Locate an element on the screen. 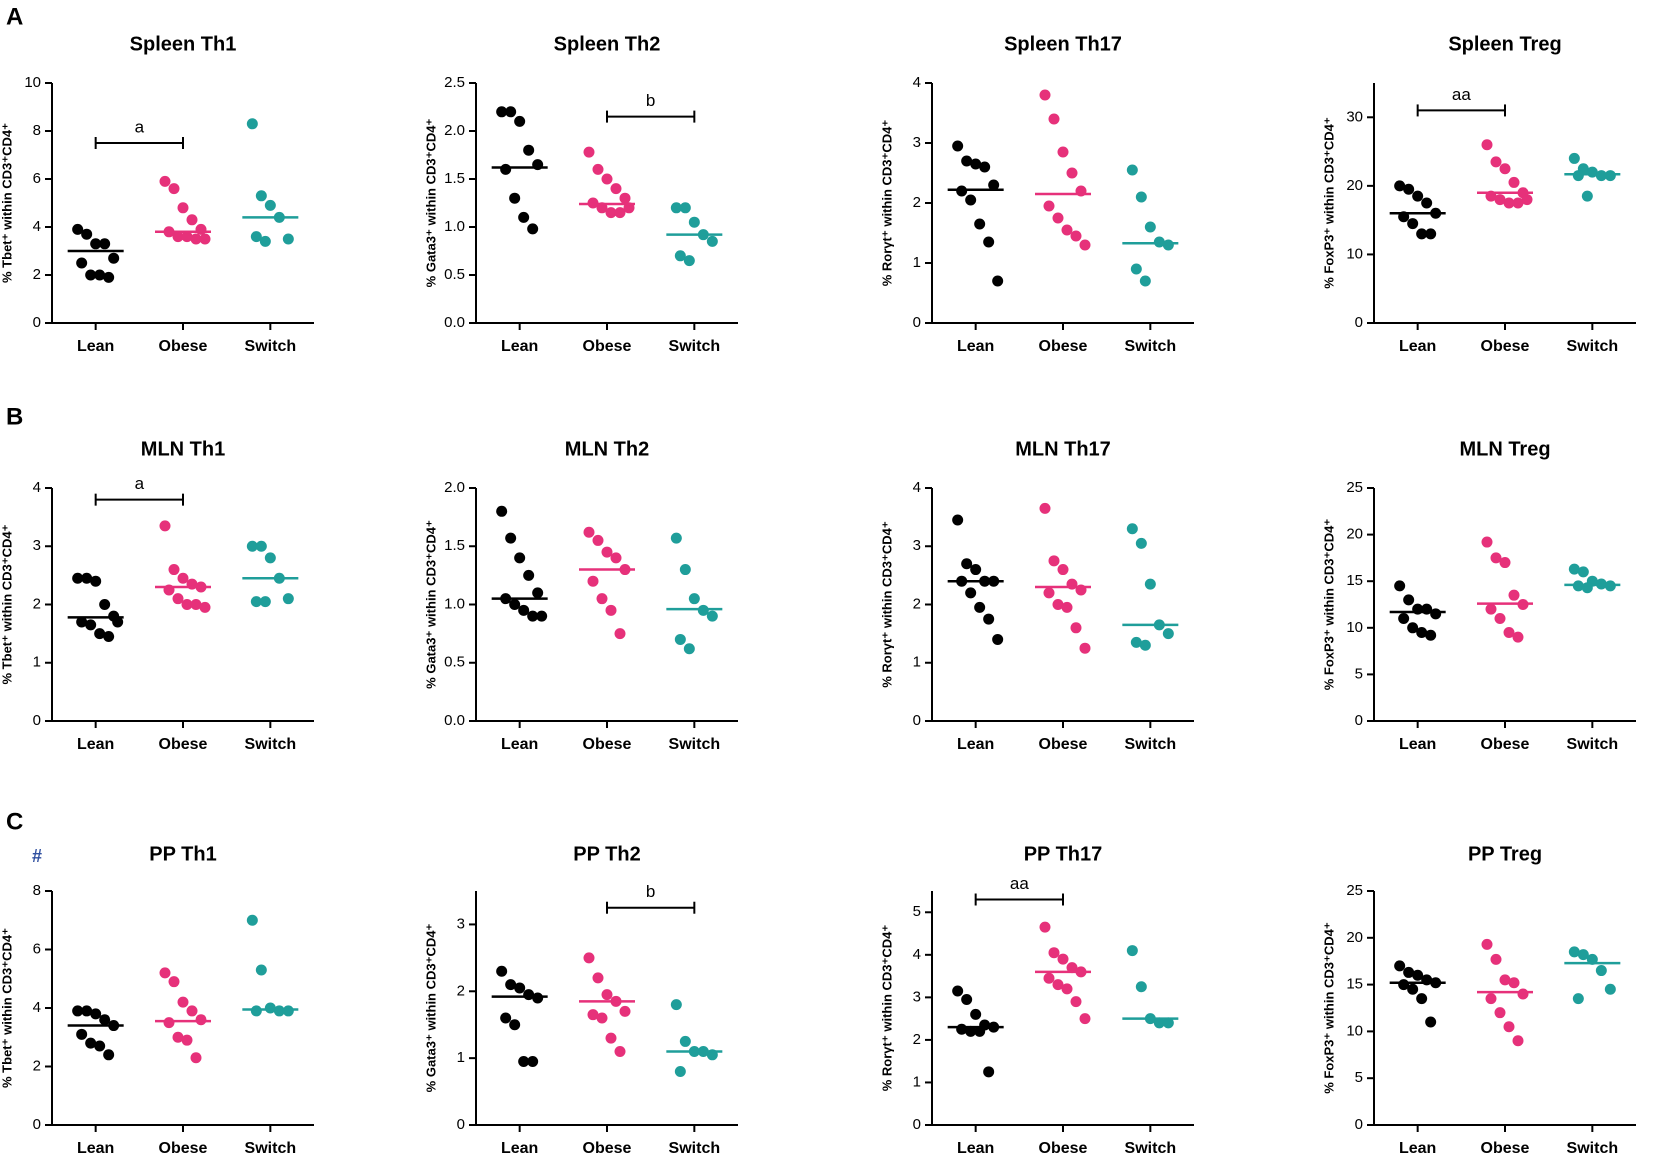  y-tick-label: 15 is located at coordinates (1354, 580).